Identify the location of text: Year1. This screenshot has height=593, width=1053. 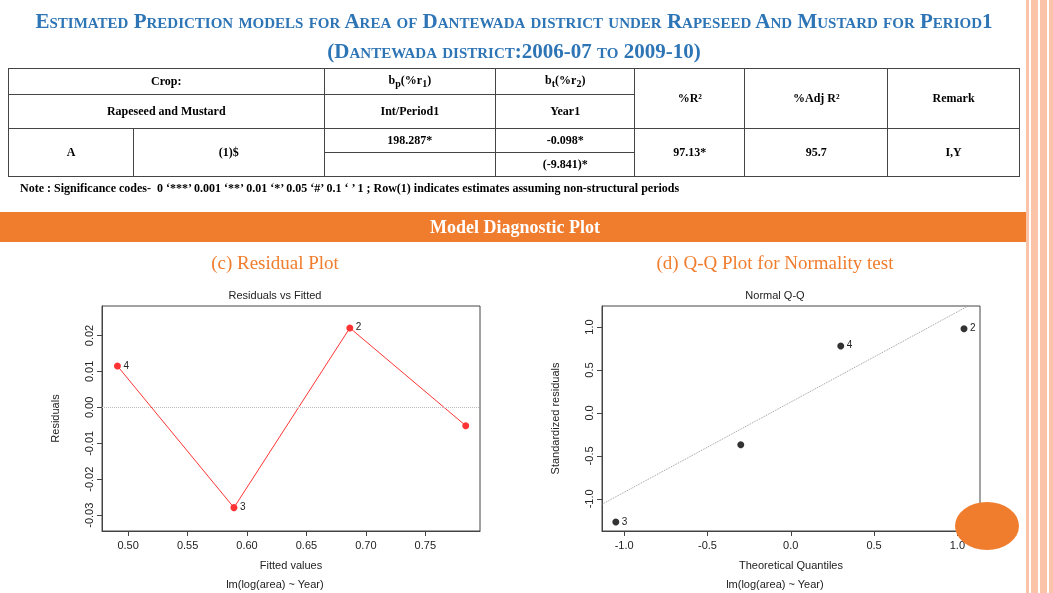
(565, 111).